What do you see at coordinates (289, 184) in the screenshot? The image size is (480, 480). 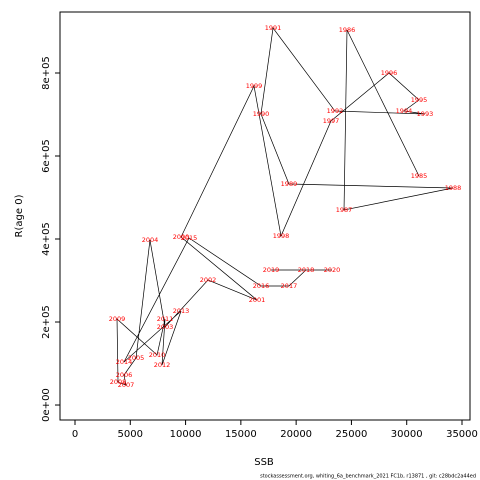 I see `year-label: 1989` at bounding box center [289, 184].